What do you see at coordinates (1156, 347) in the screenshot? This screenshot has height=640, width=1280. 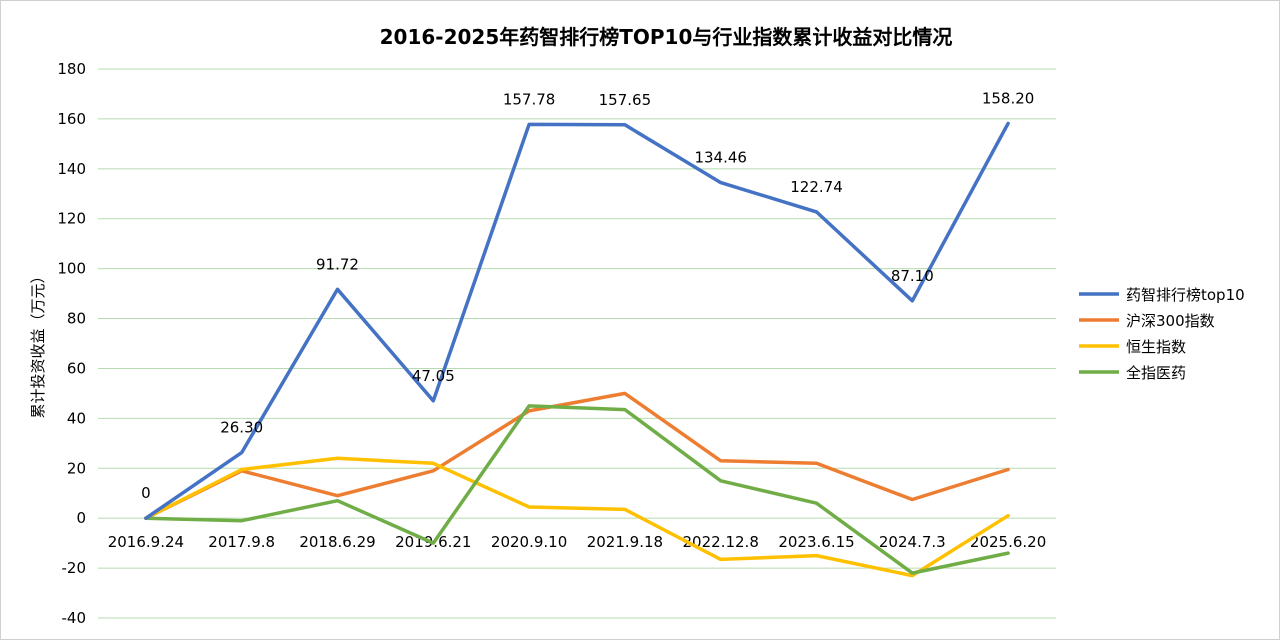 I see `legend-label: 恒生指数` at bounding box center [1156, 347].